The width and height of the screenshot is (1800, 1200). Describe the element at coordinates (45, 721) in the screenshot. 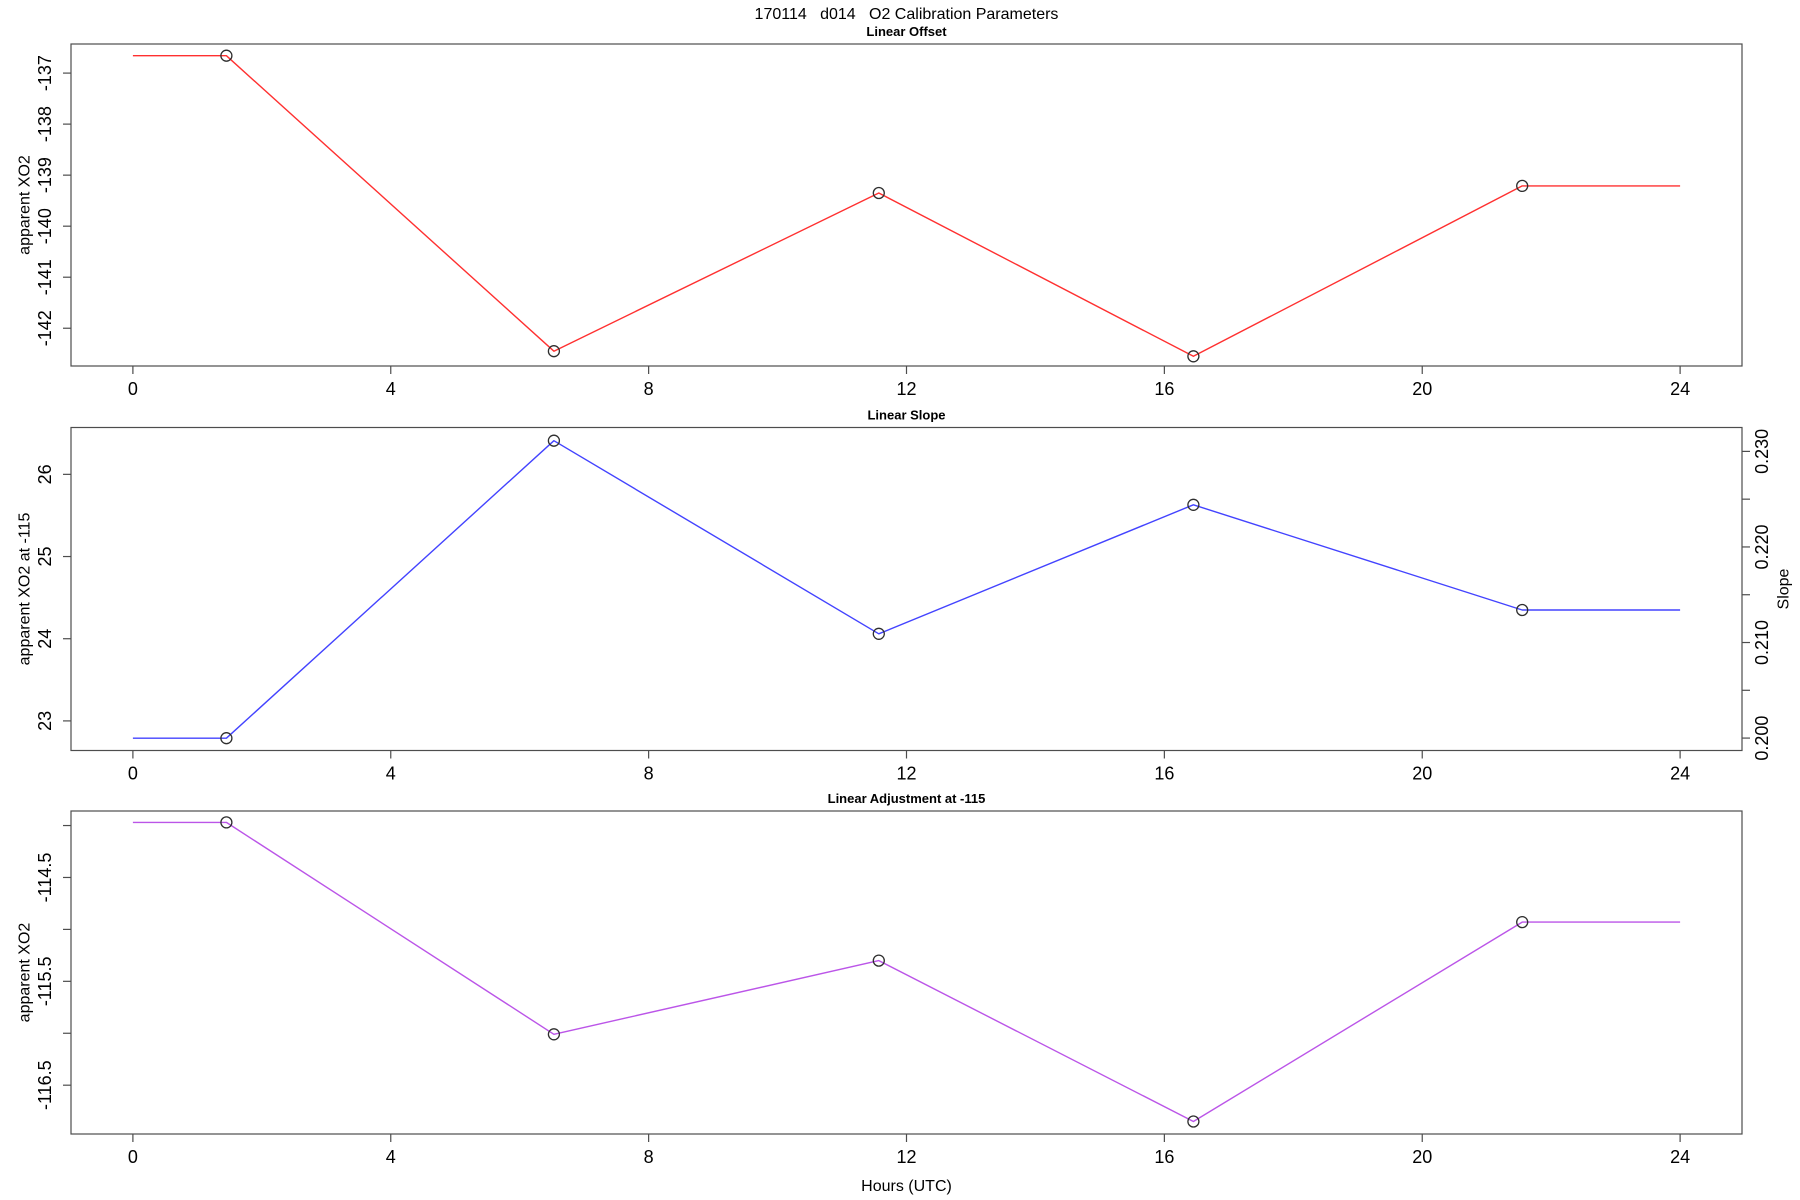

I see `y-tick-label: 23` at that location.